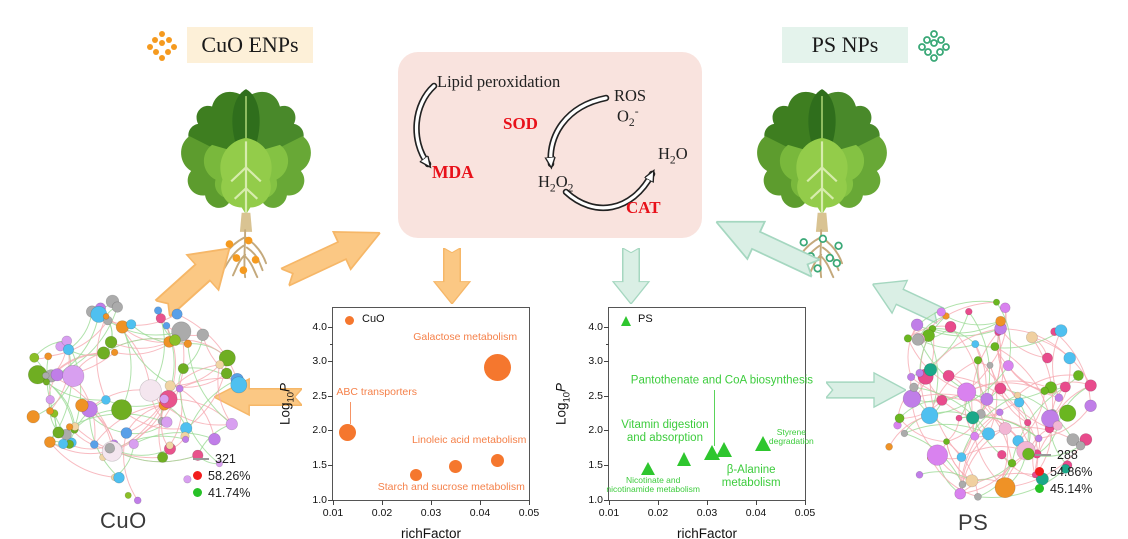 The image size is (1128, 539). I want to click on y-axis-title: Log10P, so click(563, 404).